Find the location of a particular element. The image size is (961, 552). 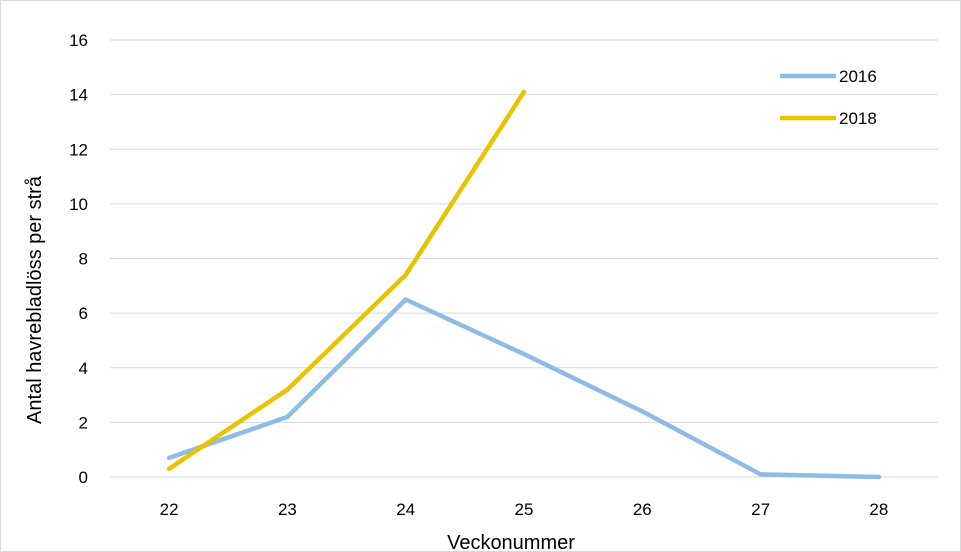

y-tick-label: 6 is located at coordinates (83, 313).